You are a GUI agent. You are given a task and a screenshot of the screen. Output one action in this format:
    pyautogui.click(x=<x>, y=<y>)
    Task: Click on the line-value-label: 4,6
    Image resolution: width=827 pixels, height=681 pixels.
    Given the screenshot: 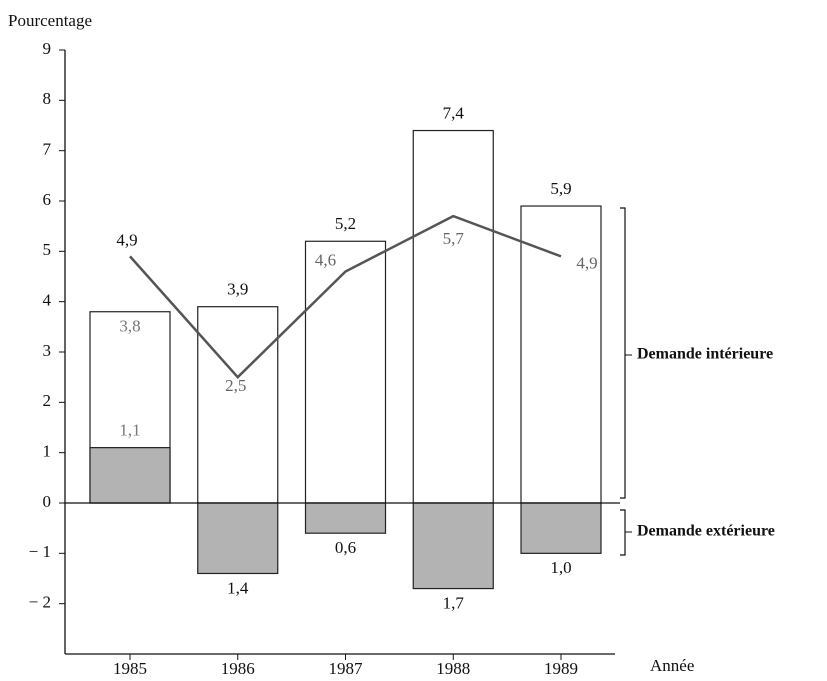 What is the action you would take?
    pyautogui.click(x=325, y=259)
    